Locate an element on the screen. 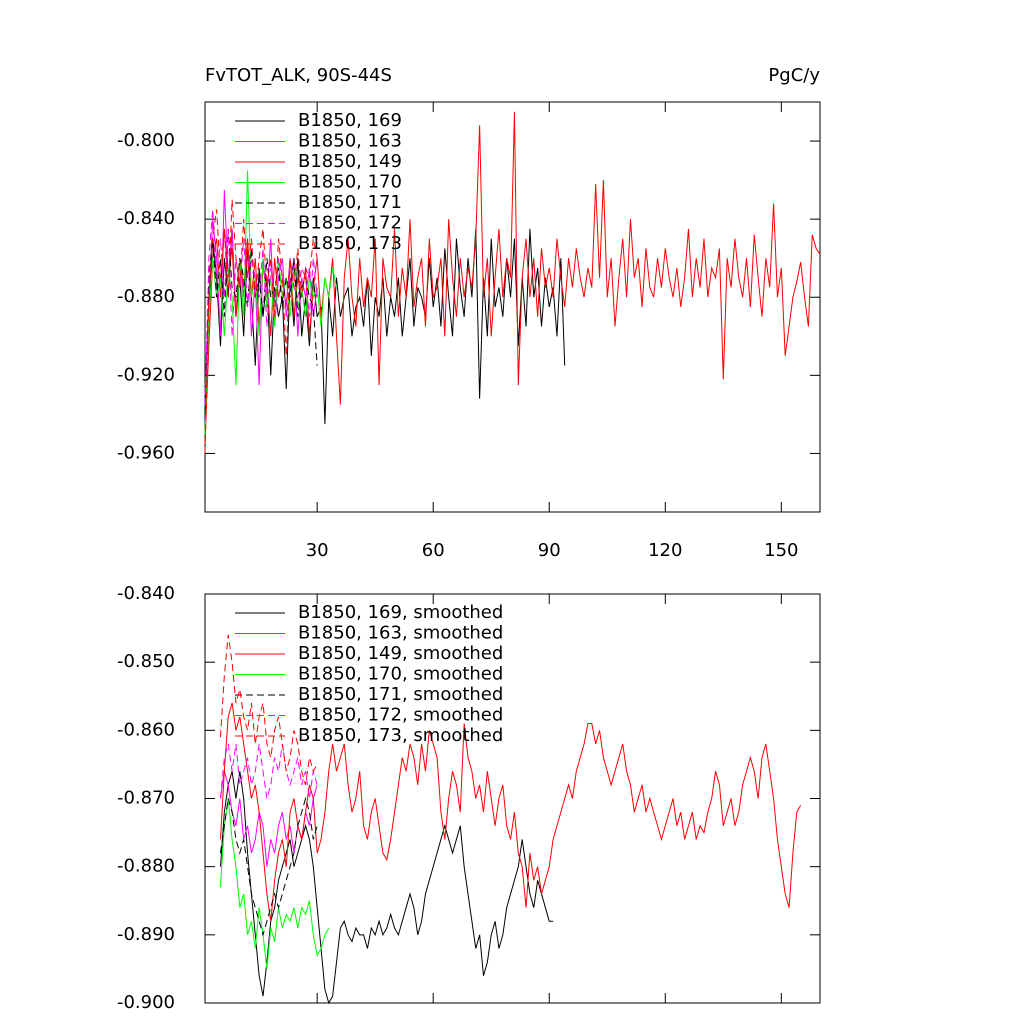  legend-label: B1850, 172, smoothed is located at coordinates (400, 715).